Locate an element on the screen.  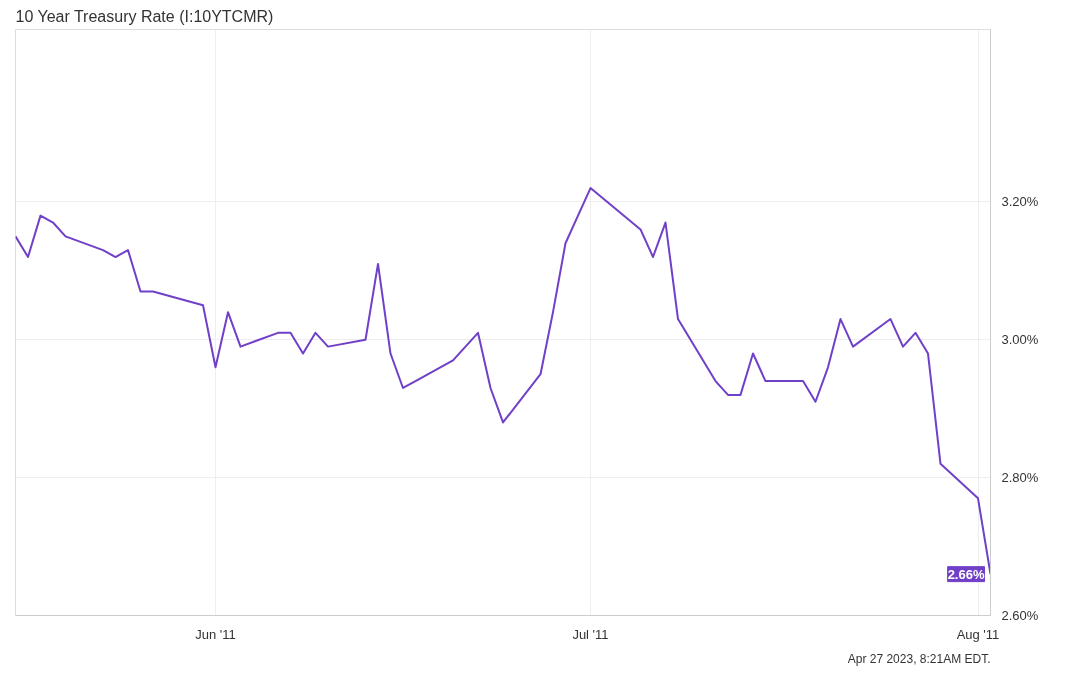
y-tick-label: 3.20% is located at coordinates (1020, 202).